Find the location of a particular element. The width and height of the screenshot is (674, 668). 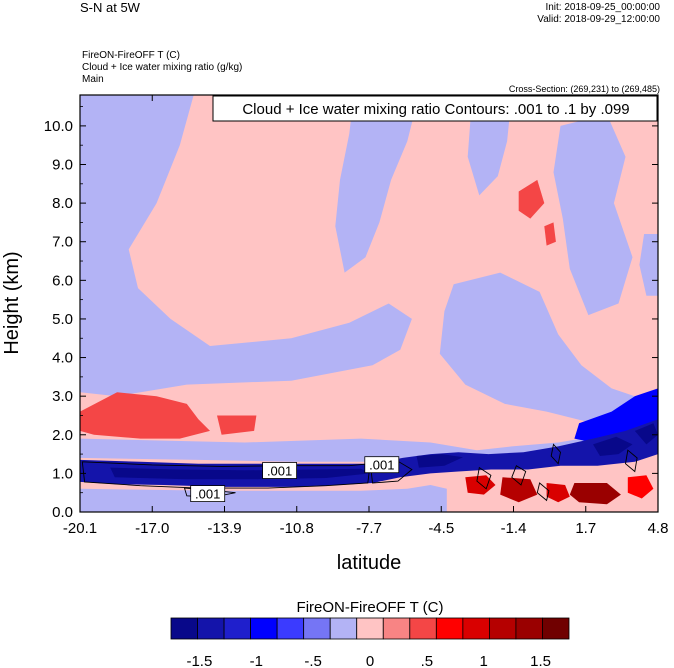

colorbar-tick-label: 1 is located at coordinates (484, 660).